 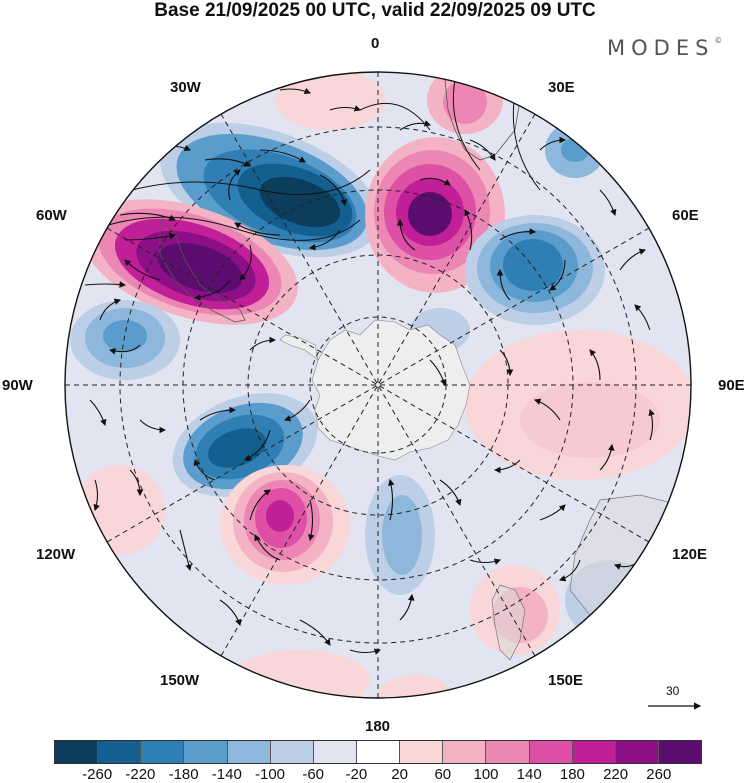 What do you see at coordinates (185, 87) in the screenshot?
I see `lon-label-30w: 30W` at bounding box center [185, 87].